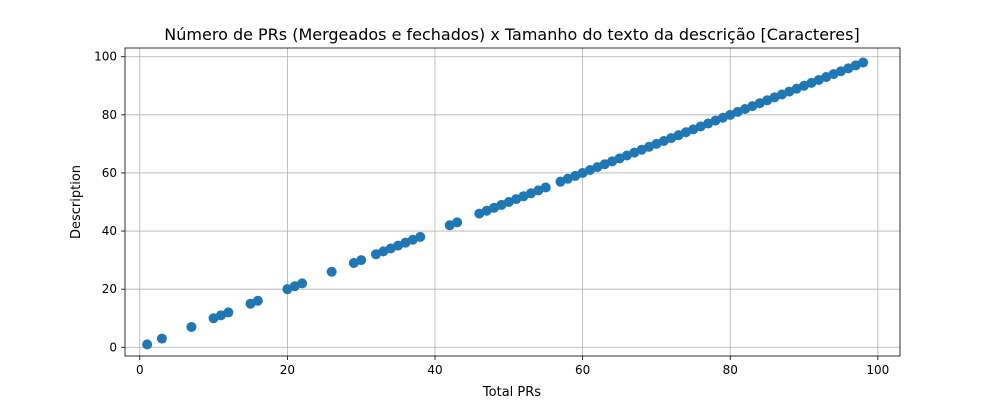  I want to click on y-tick-0: 0, so click(117, 347).